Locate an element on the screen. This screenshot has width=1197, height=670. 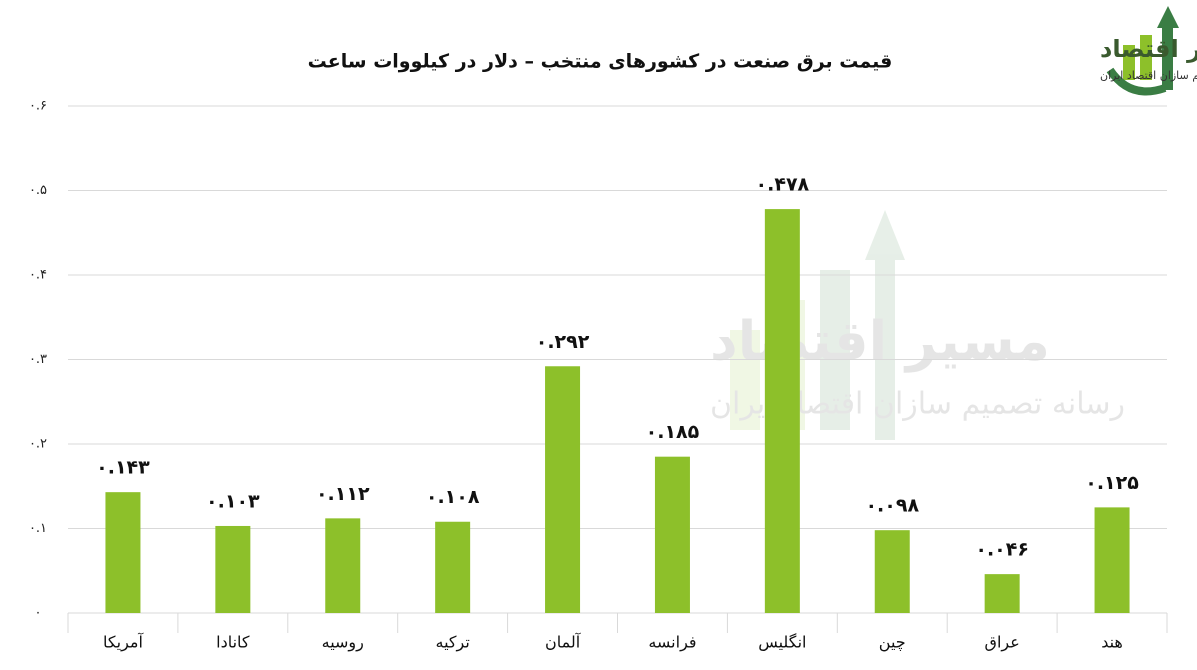
value-label: ۰.۱۸۵ is located at coordinates (673, 432).